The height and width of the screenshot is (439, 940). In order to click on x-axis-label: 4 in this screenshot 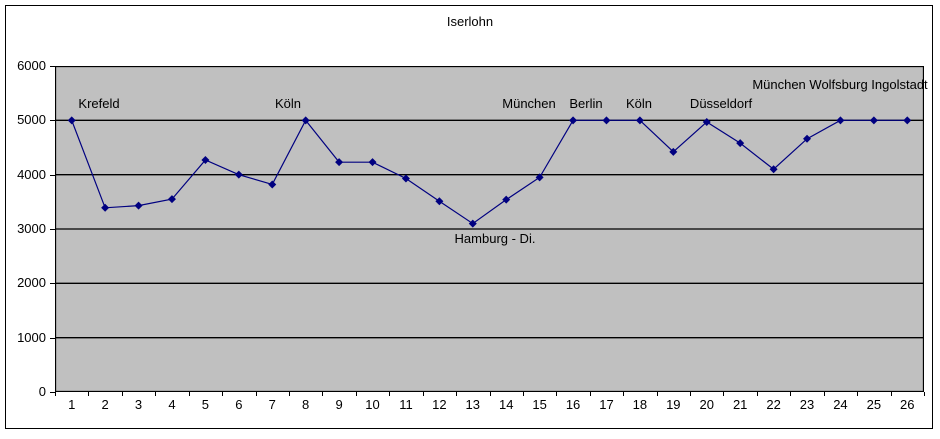, I will do `click(172, 404)`.